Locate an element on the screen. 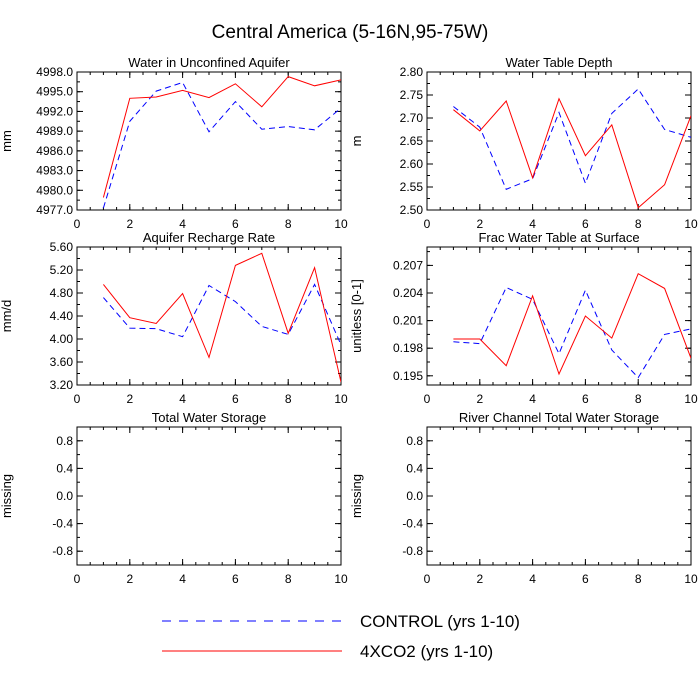 The width and height of the screenshot is (700, 700). y-axis-label: mm is located at coordinates (7, 141).